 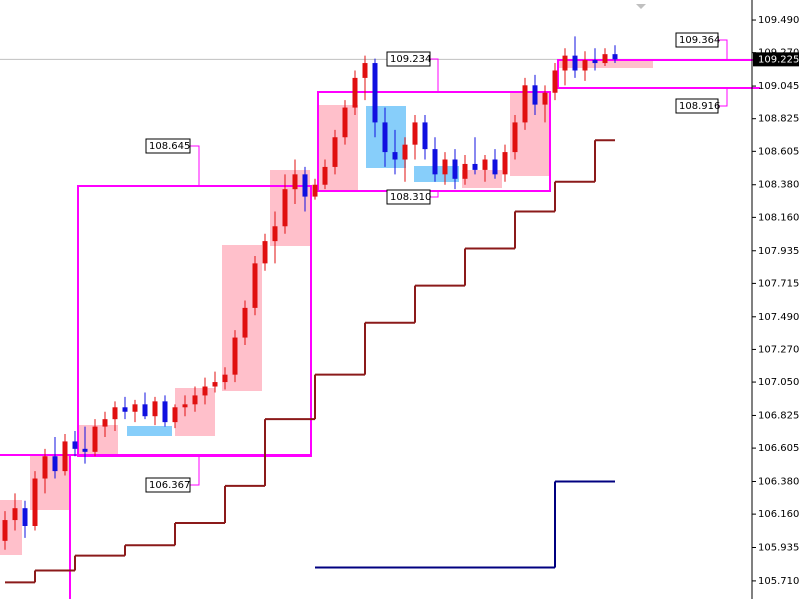 What do you see at coordinates (778, 251) in the screenshot?
I see `y-tick-label: 107.935` at bounding box center [778, 251].